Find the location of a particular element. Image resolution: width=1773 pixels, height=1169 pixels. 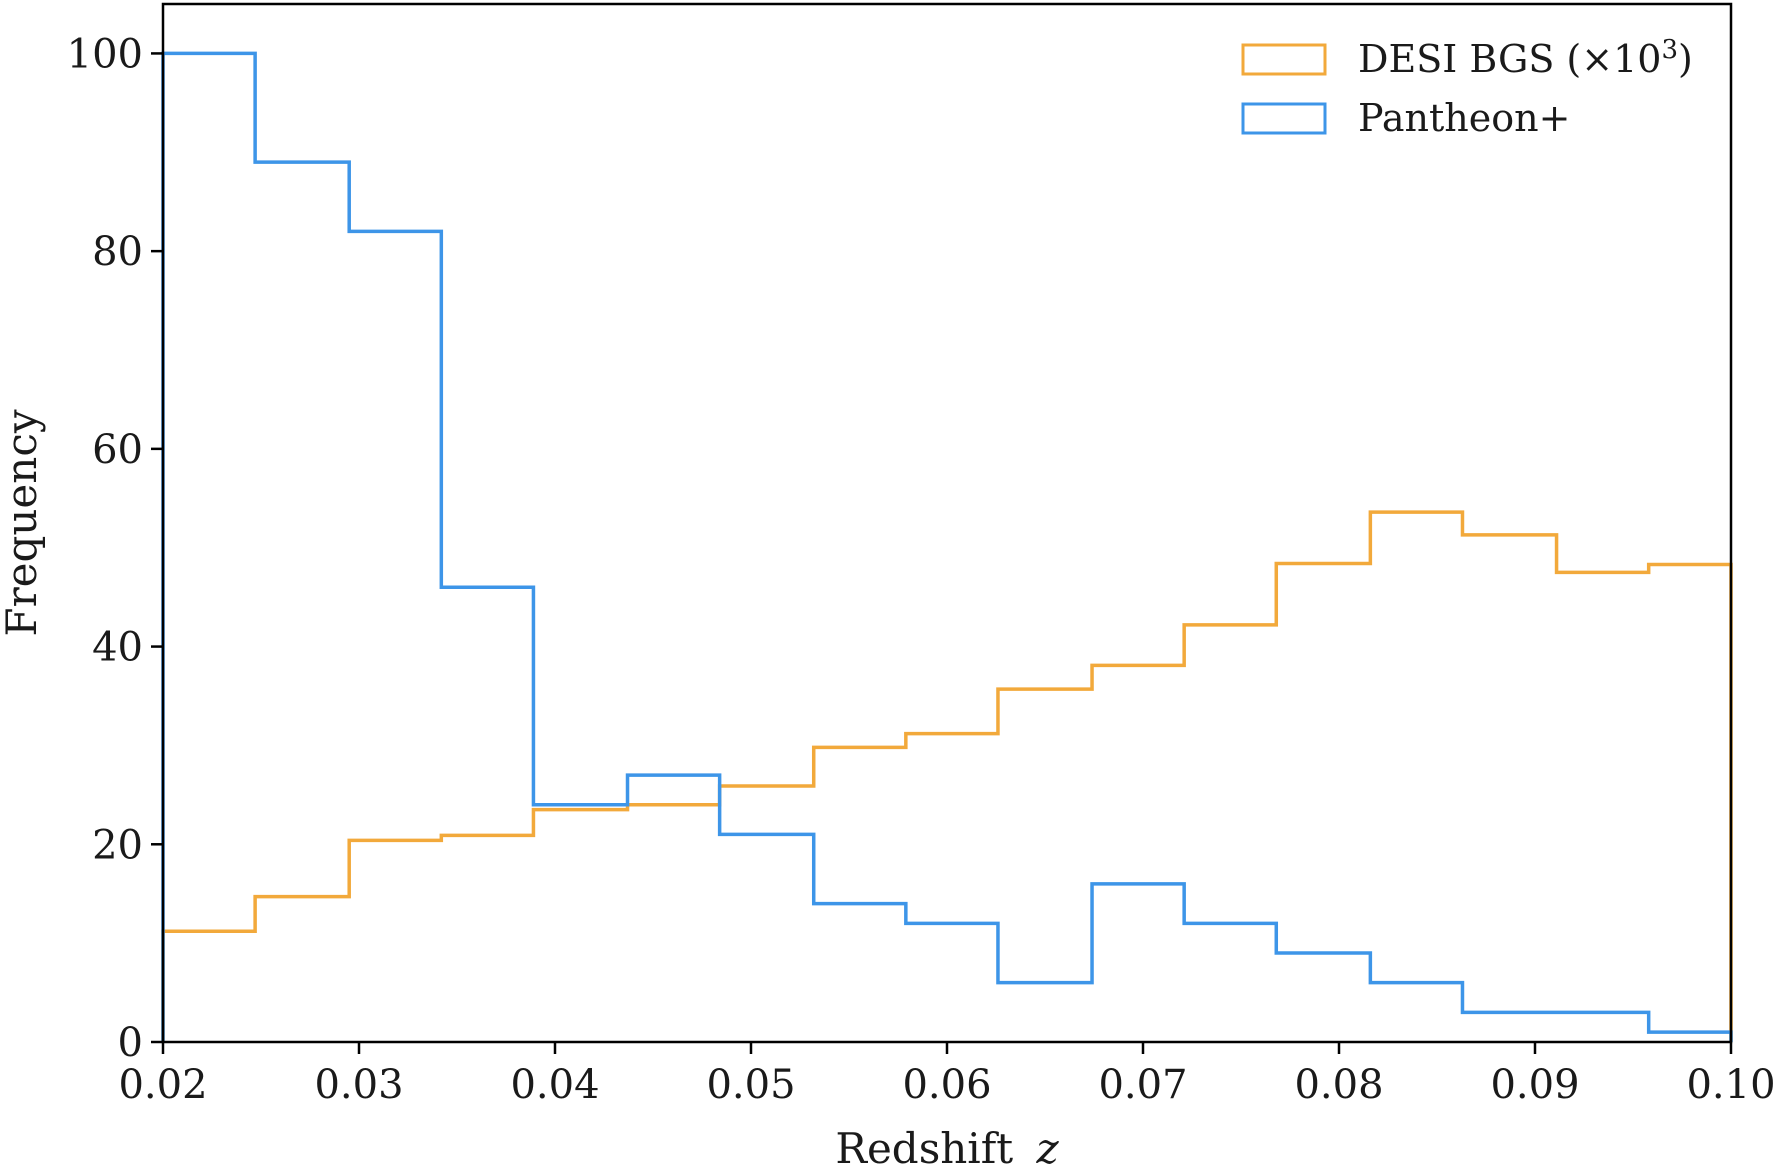

legend-swatch-pantheon-plus is located at coordinates (1284, 118).